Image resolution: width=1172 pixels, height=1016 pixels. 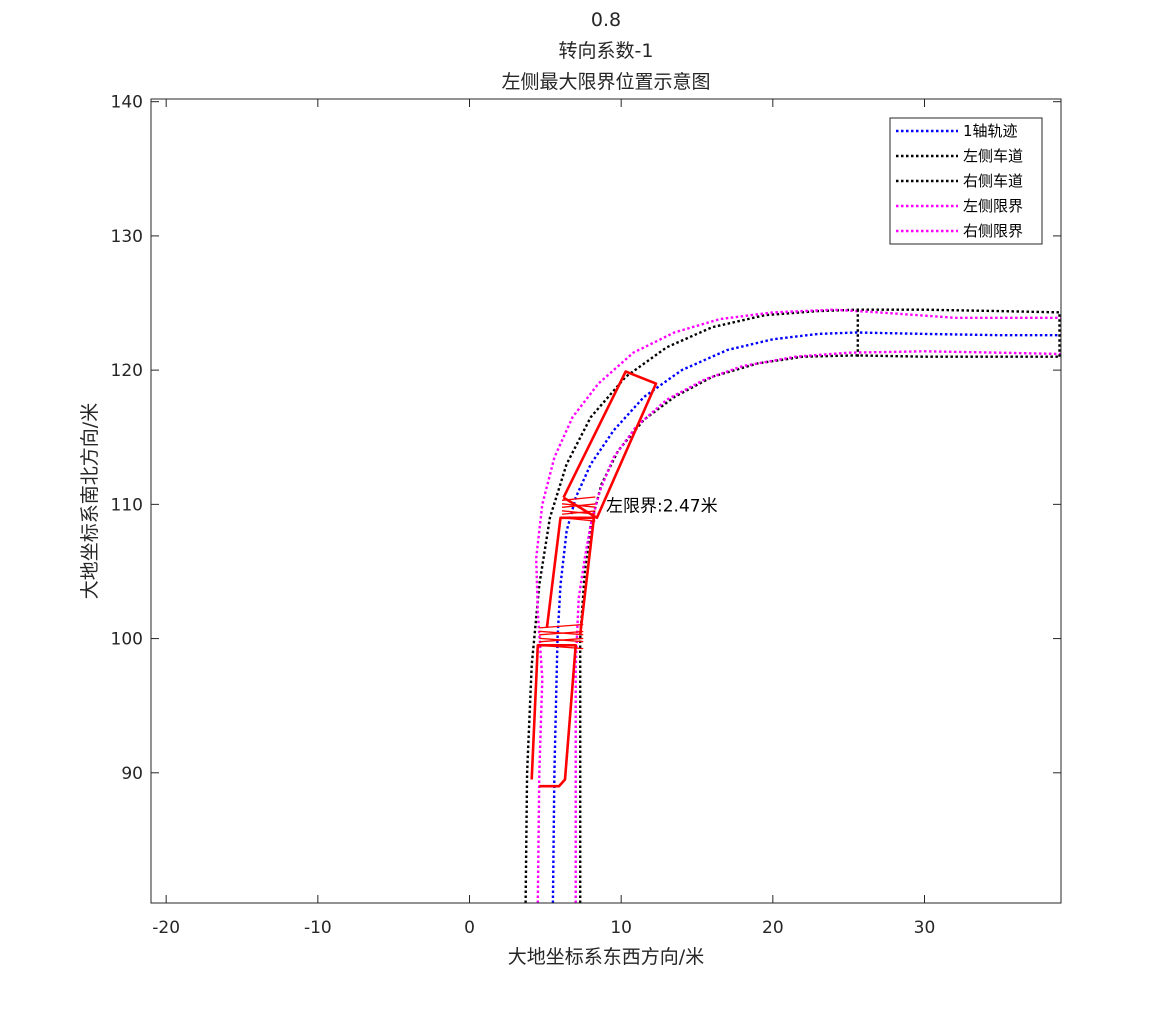 I want to click on x-tick-label: 30, so click(x=925, y=928).